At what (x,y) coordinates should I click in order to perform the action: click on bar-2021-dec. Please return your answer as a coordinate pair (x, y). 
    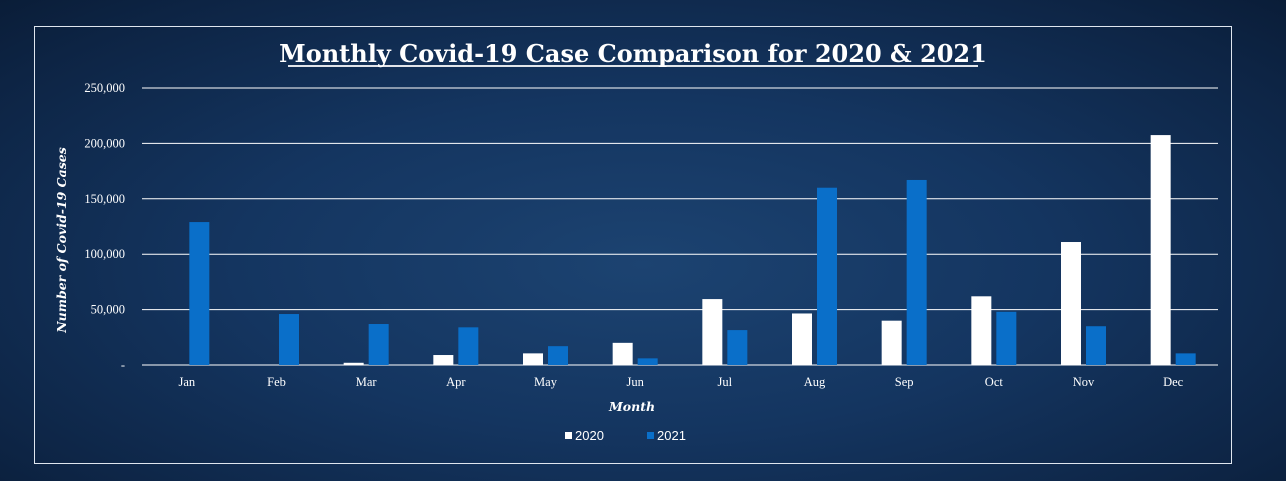
    Looking at the image, I should click on (1185, 359).